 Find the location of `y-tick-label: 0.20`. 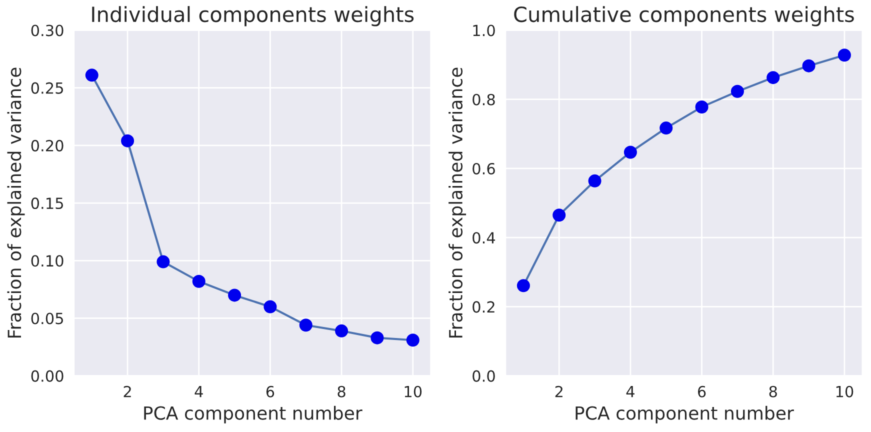

y-tick-label: 0.20 is located at coordinates (47, 146).